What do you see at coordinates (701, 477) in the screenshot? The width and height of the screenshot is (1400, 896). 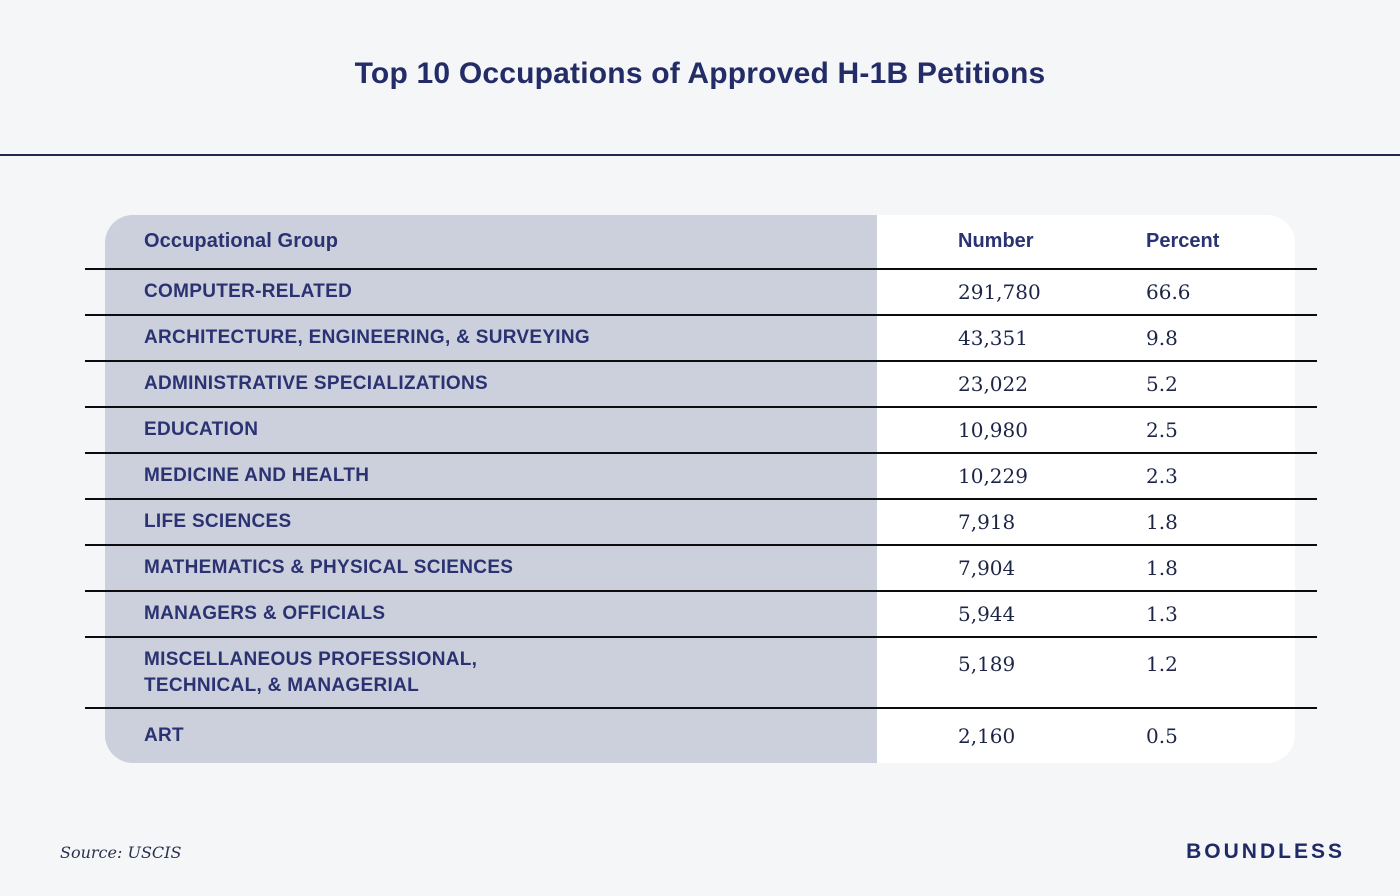 I see `table-row: MEDICINE AND HEALTH 10,229 2.3` at bounding box center [701, 477].